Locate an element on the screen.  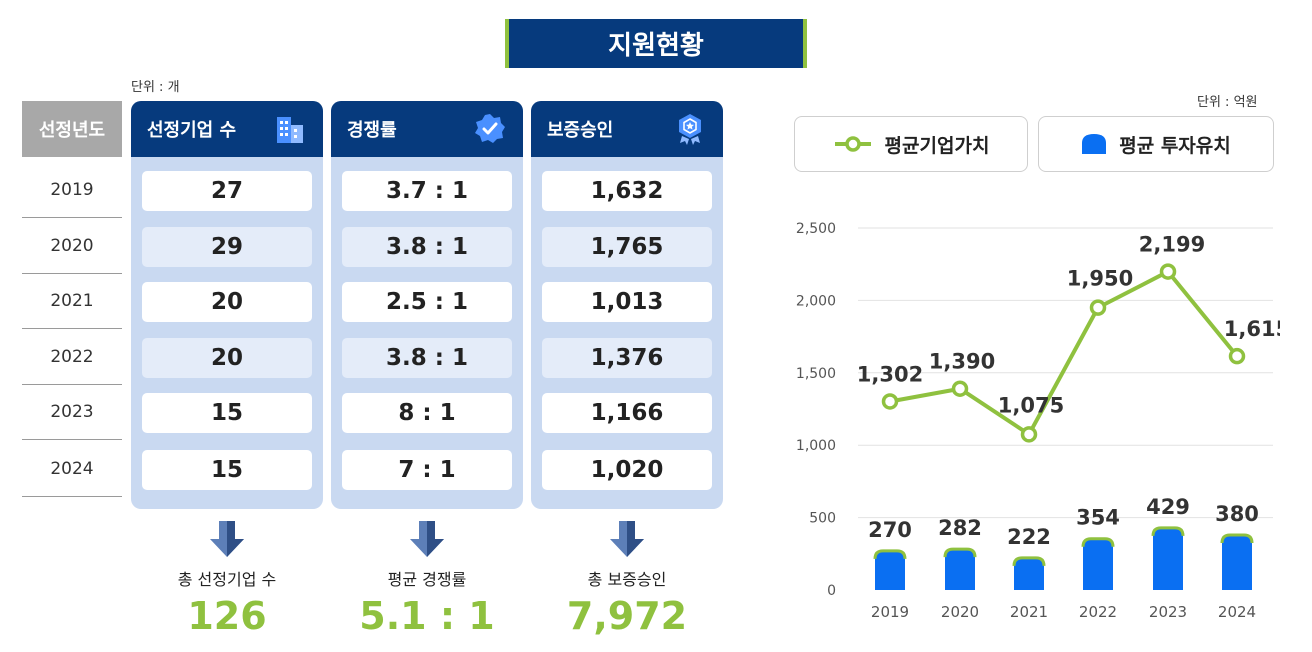
competition-value: 3.7 : 1 is located at coordinates (427, 191).